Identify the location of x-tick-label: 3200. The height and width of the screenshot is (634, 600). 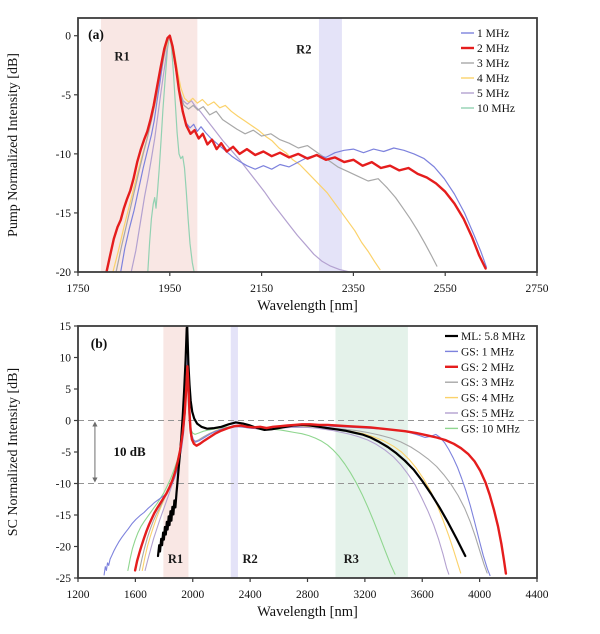
(364, 595).